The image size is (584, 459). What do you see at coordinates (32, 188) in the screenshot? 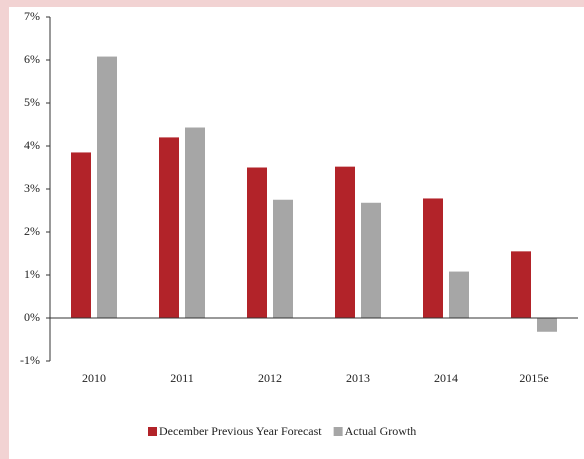
I see `y-tick-label: 3%` at bounding box center [32, 188].